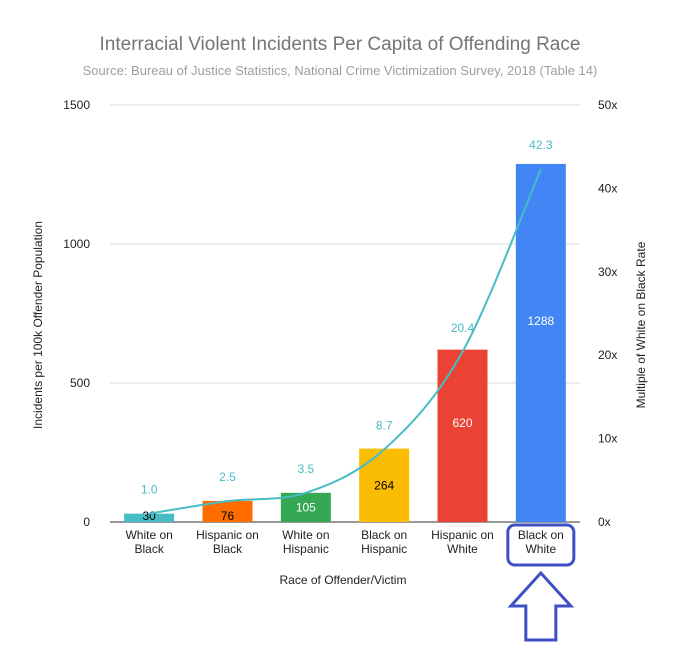  I want to click on bar-value-label: 264, so click(384, 485).